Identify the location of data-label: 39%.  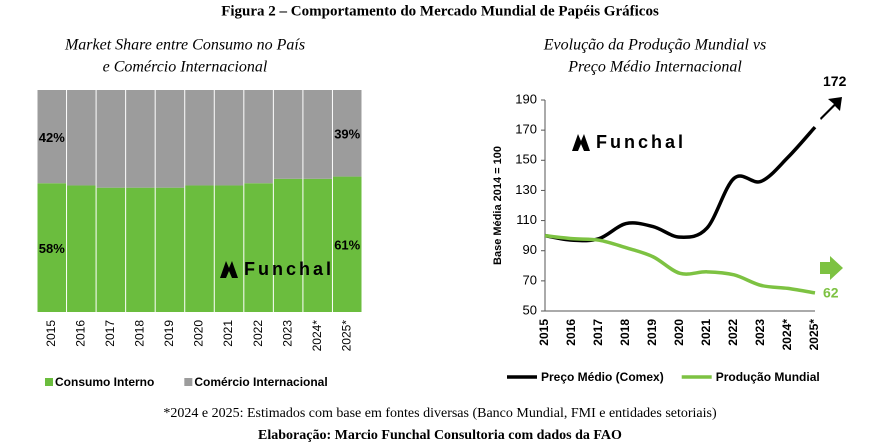
(347, 134).